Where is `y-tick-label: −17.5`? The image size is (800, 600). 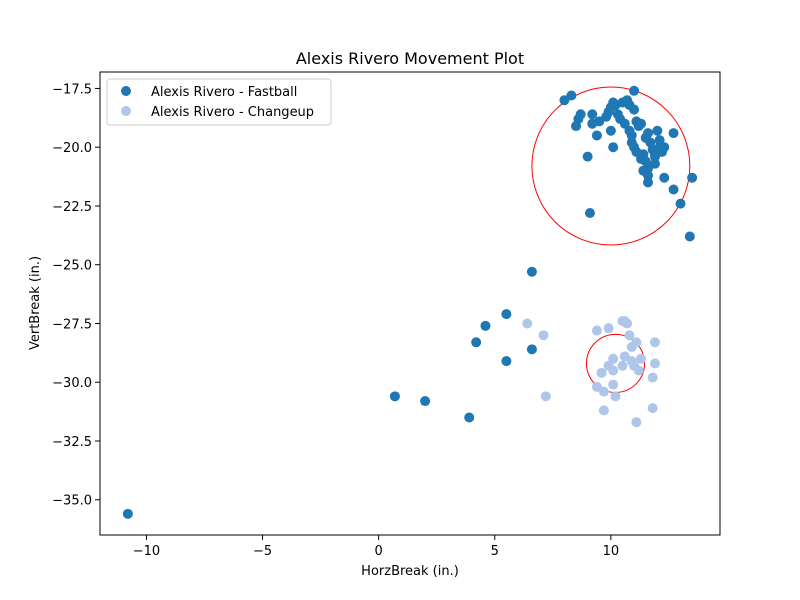
y-tick-label: −17.5 is located at coordinates (72, 89).